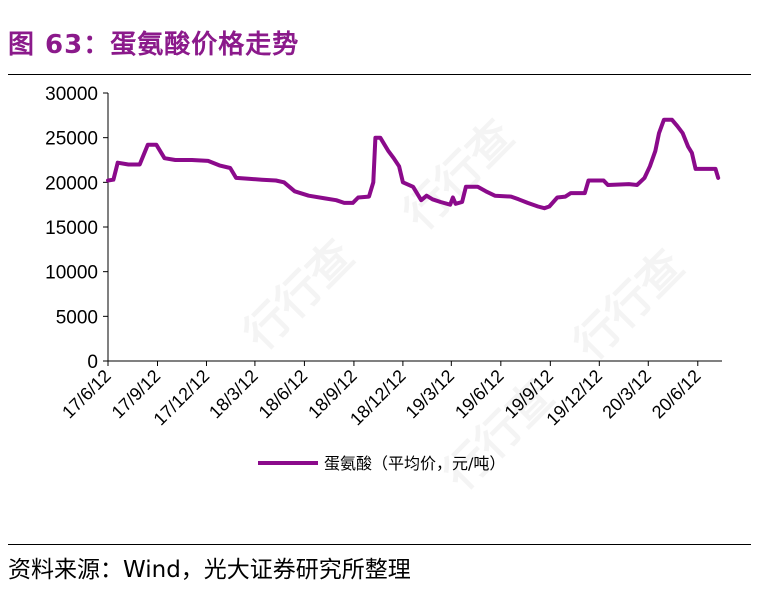 Image resolution: width=775 pixels, height=594 pixels. I want to click on series-group, so click(413, 164).